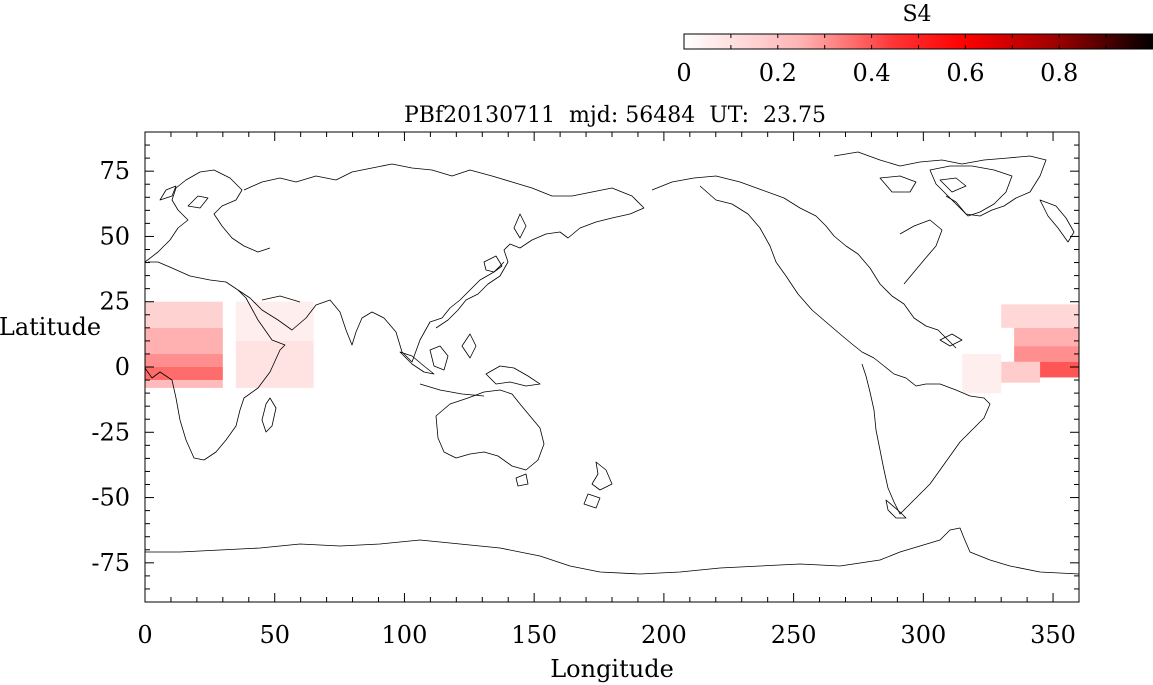 This screenshot has height=685, width=1153. What do you see at coordinates (114, 302) in the screenshot?
I see `y-tick-label: 25` at bounding box center [114, 302].